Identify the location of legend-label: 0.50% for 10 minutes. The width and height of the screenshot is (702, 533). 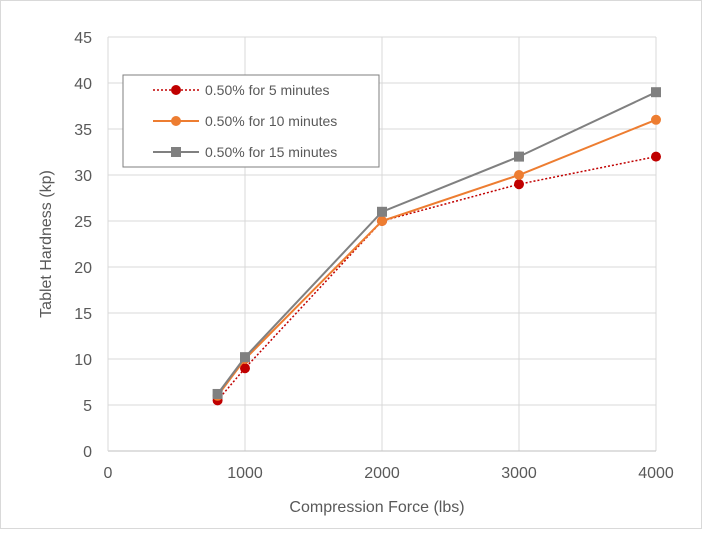
(271, 121).